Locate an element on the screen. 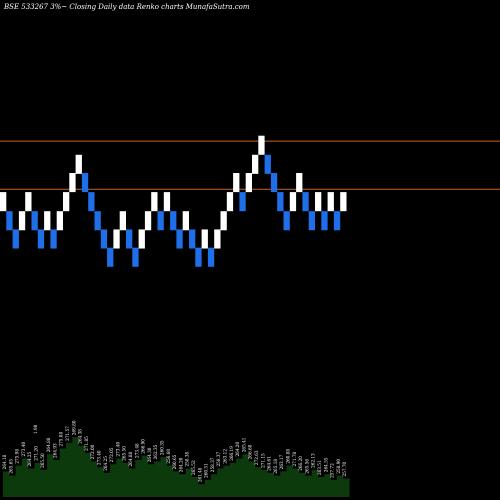  volume-label: 258.38 is located at coordinates (187, 459).